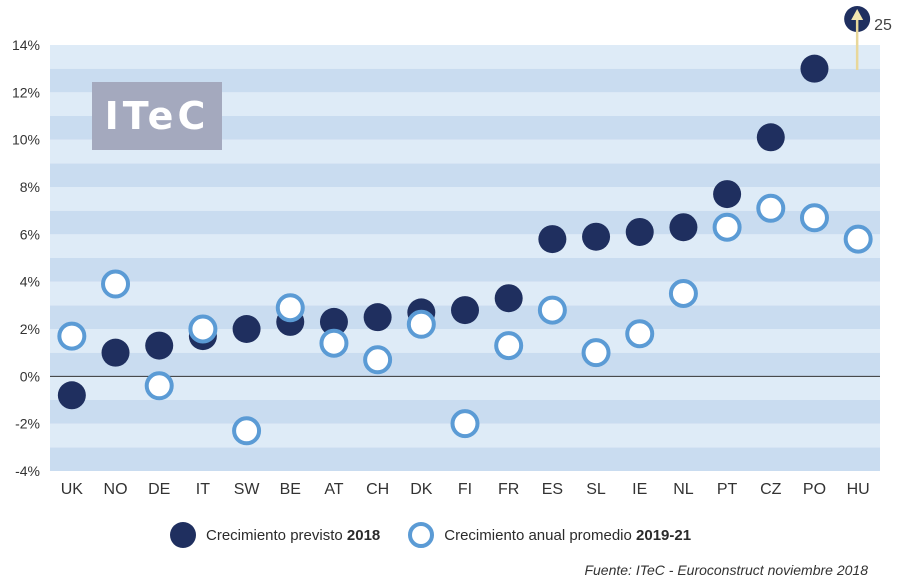  I want to click on x-tick-label: ES, so click(552, 489).